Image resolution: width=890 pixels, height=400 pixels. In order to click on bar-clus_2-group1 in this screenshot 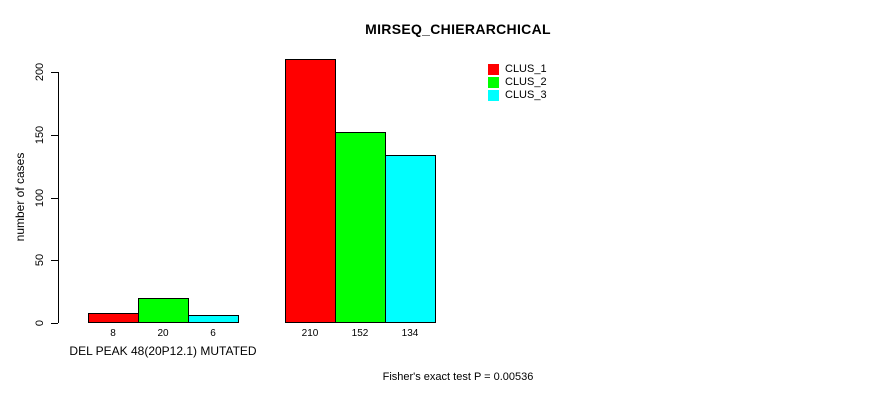, I will do `click(163, 310)`.